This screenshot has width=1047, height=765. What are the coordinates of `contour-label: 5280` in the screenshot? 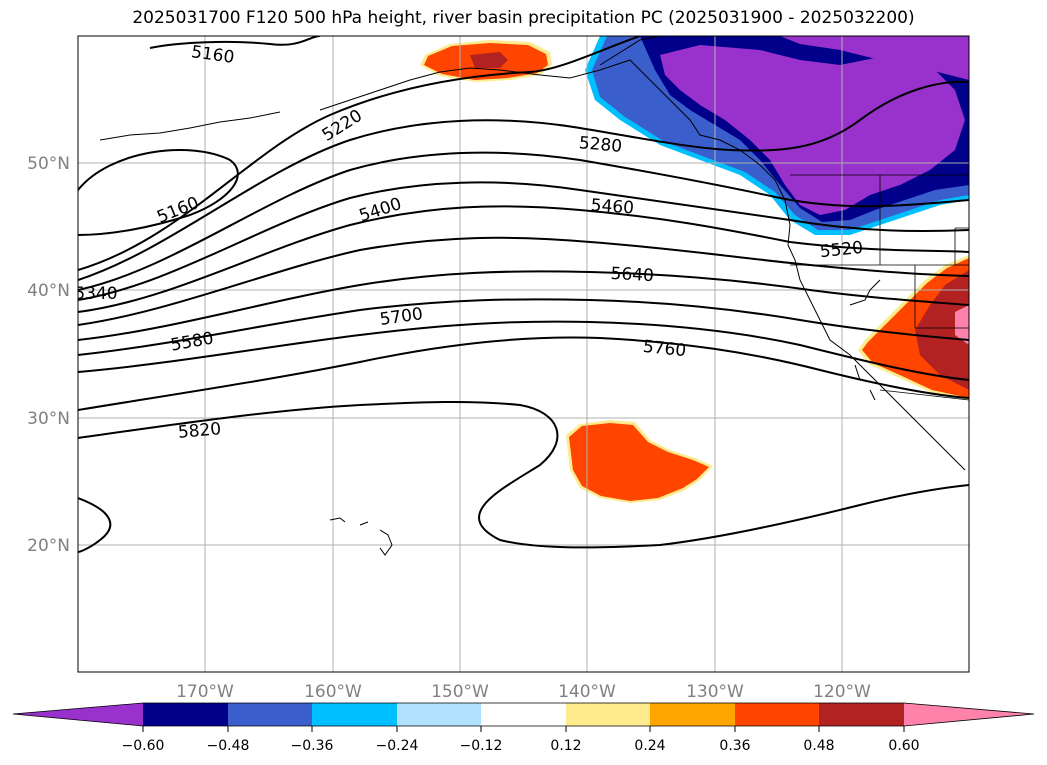 It's located at (600, 145).